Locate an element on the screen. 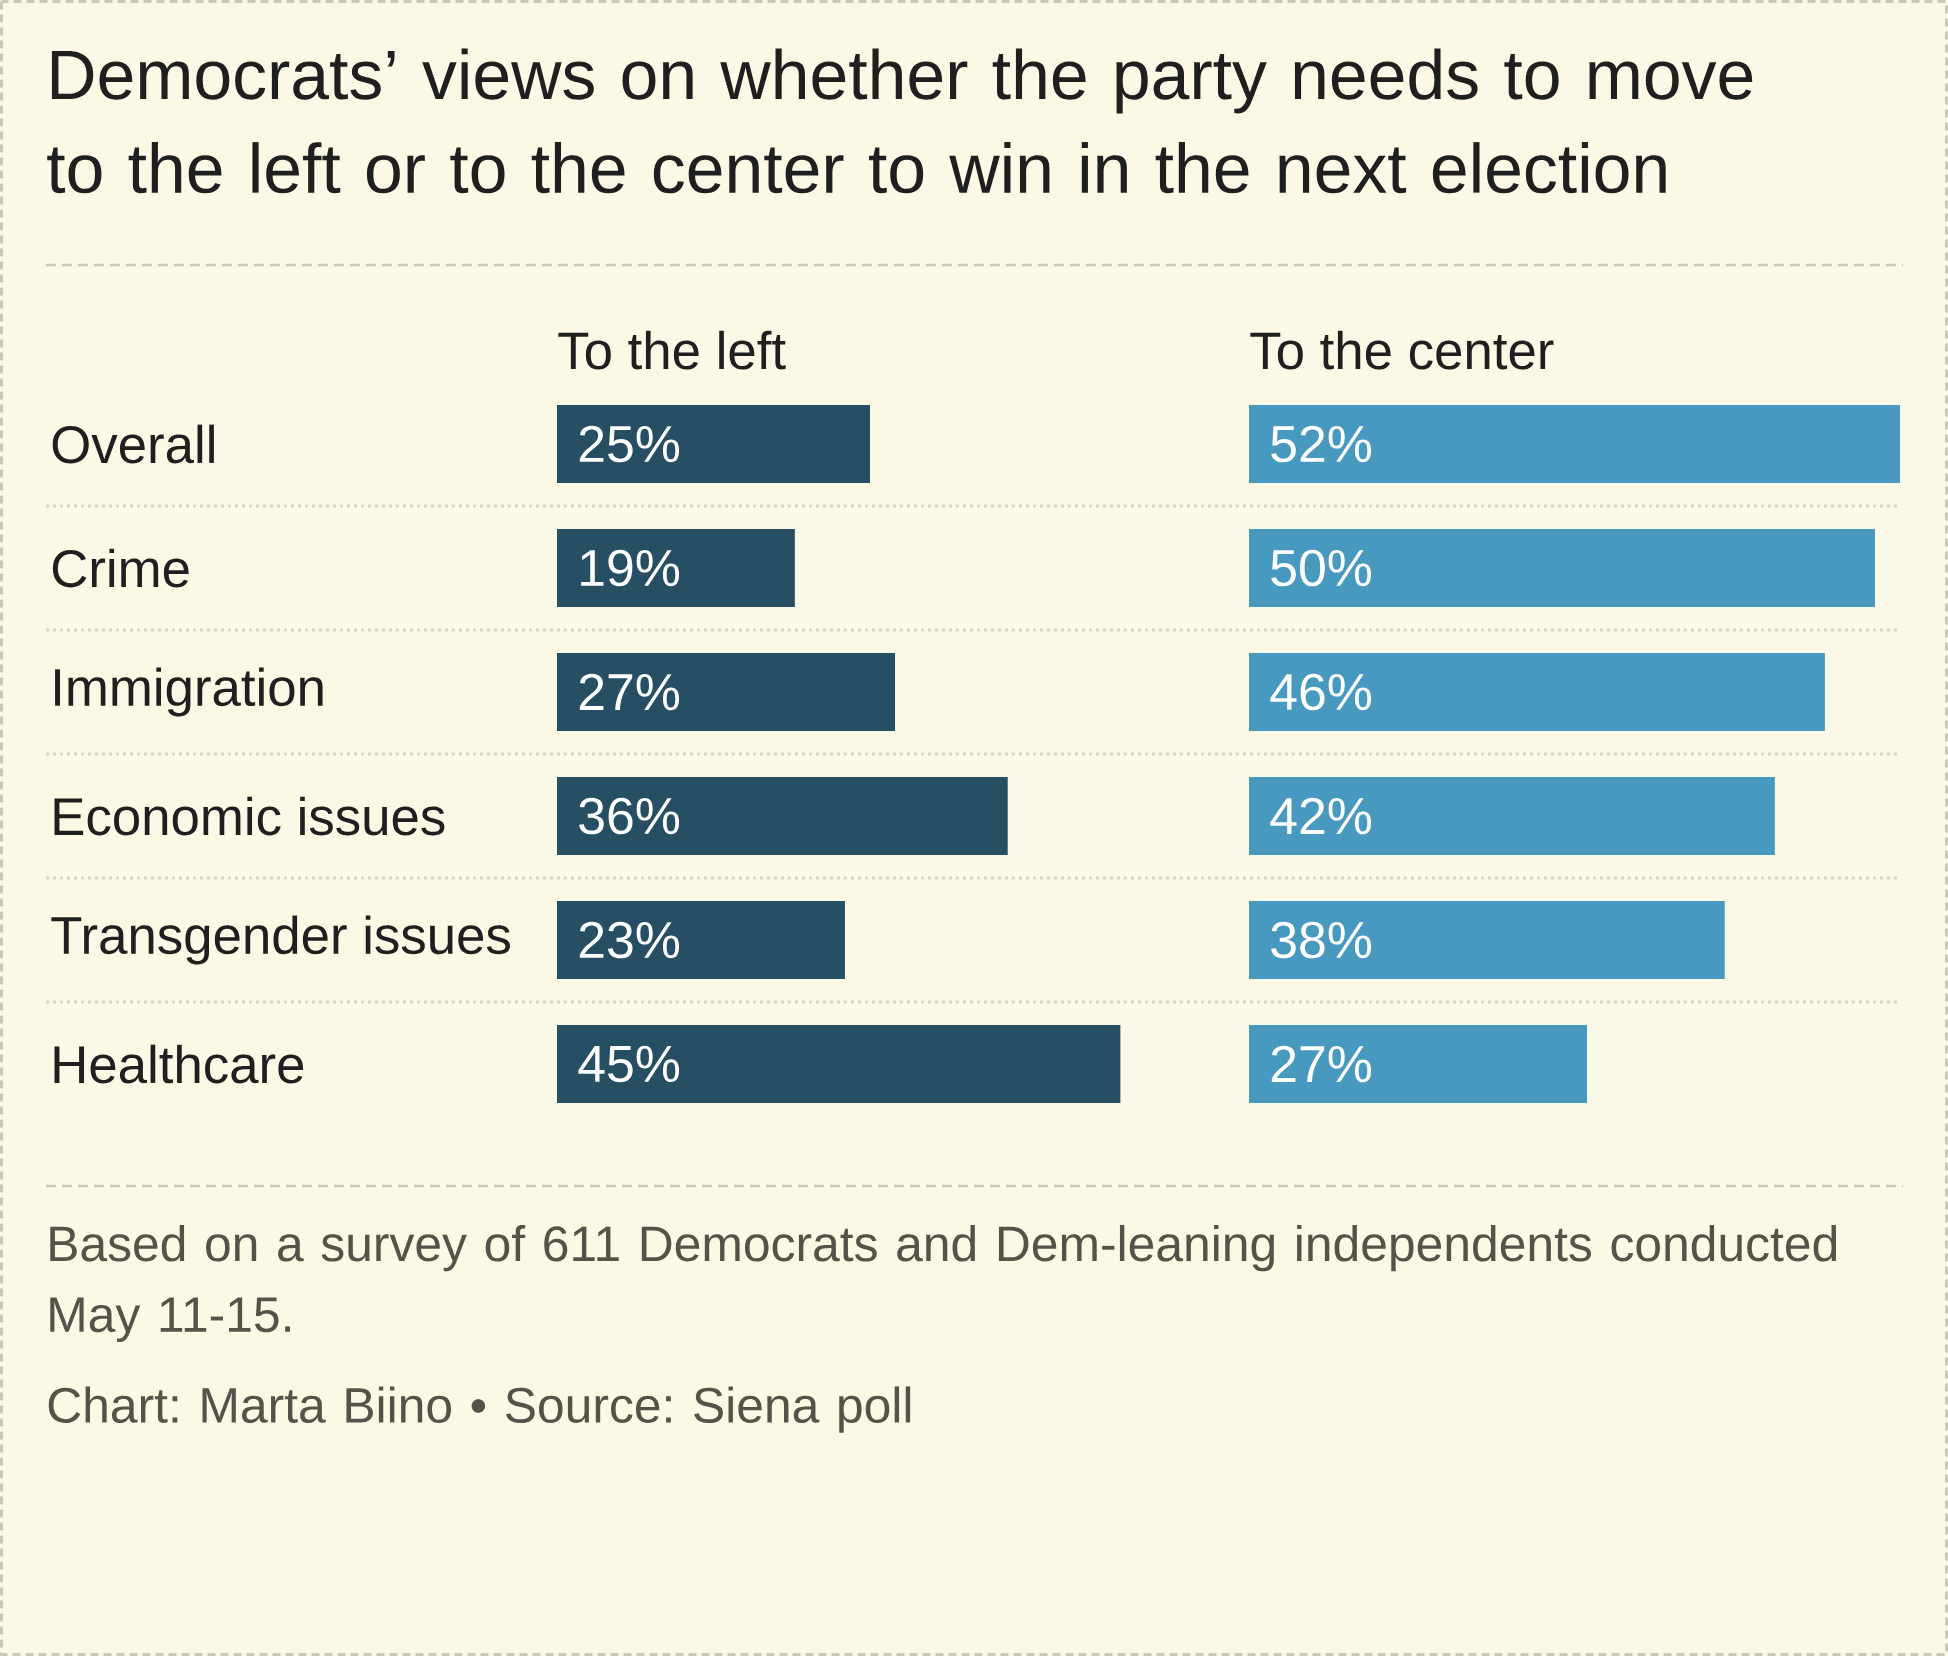 The width and height of the screenshot is (1948, 1656). data-label: 19% is located at coordinates (630, 568).